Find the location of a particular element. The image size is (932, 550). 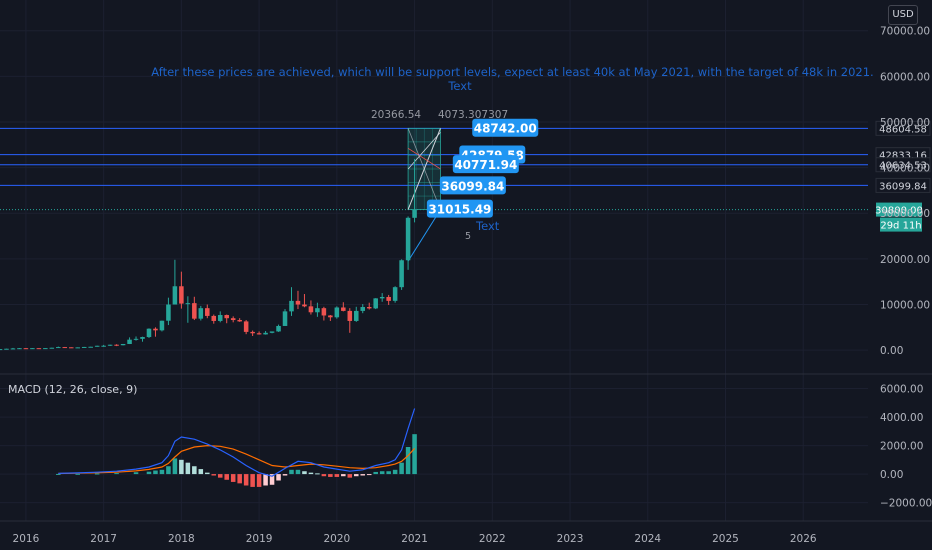

level-tag-label: 48604.58 is located at coordinates (903, 129).